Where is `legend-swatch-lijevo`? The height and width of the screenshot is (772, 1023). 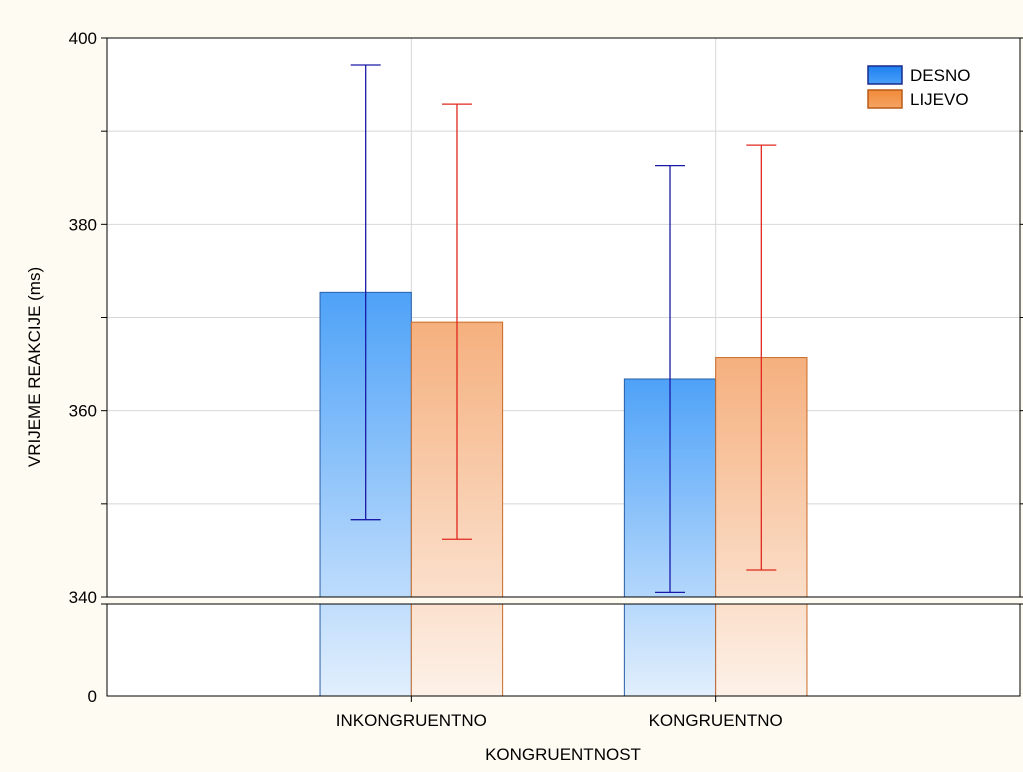 legend-swatch-lijevo is located at coordinates (885, 99).